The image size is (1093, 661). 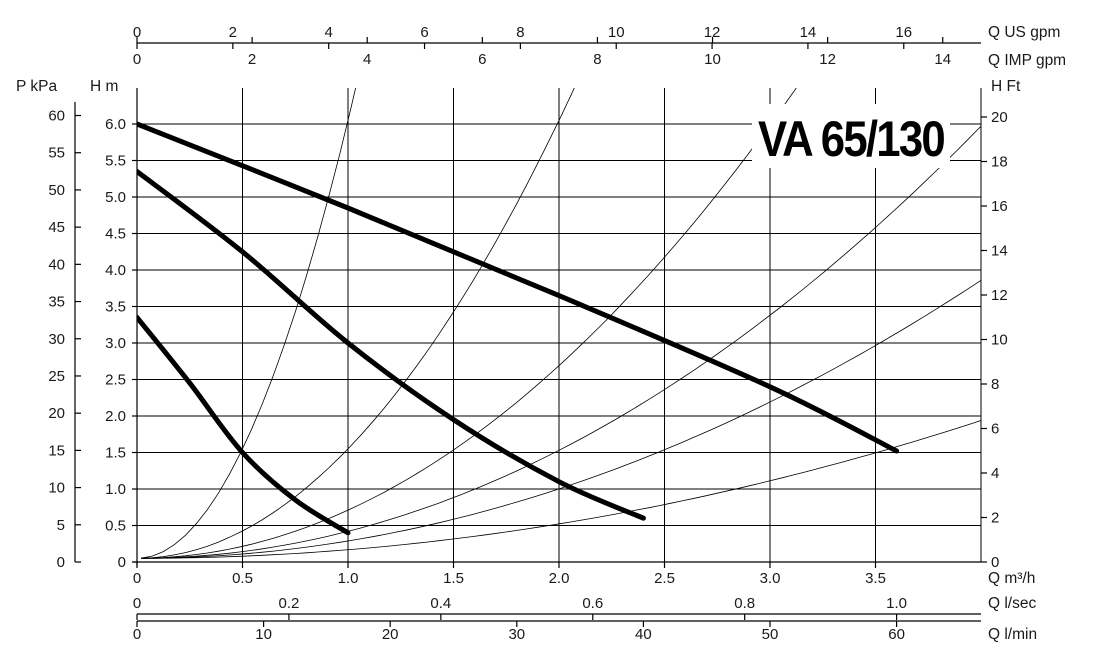 What do you see at coordinates (770, 578) in the screenshot?
I see `x-tick-label: 3.0` at bounding box center [770, 578].